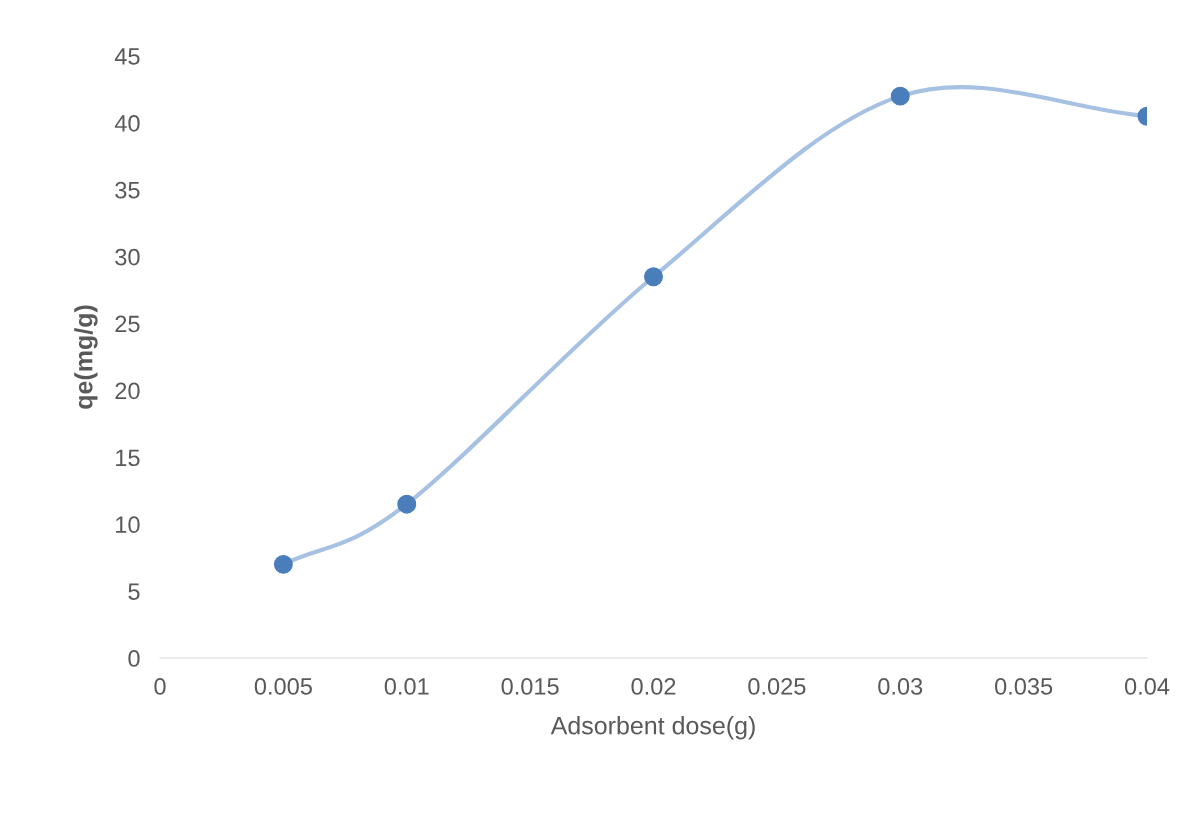  I want to click on y-tick-label: 20, so click(127, 391).